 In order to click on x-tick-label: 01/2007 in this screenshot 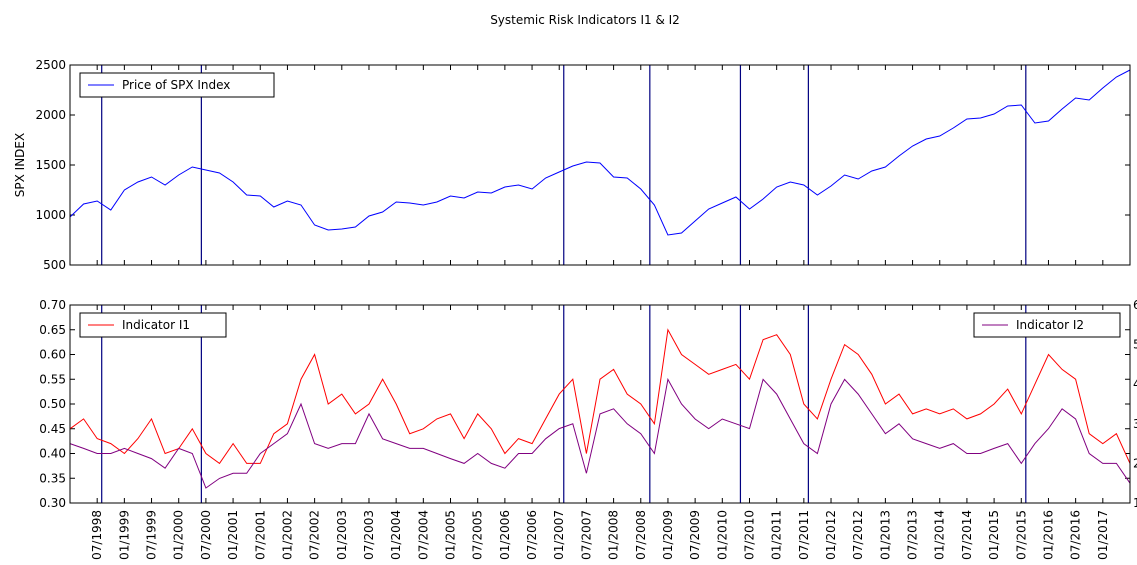, I will do `click(559, 535)`.